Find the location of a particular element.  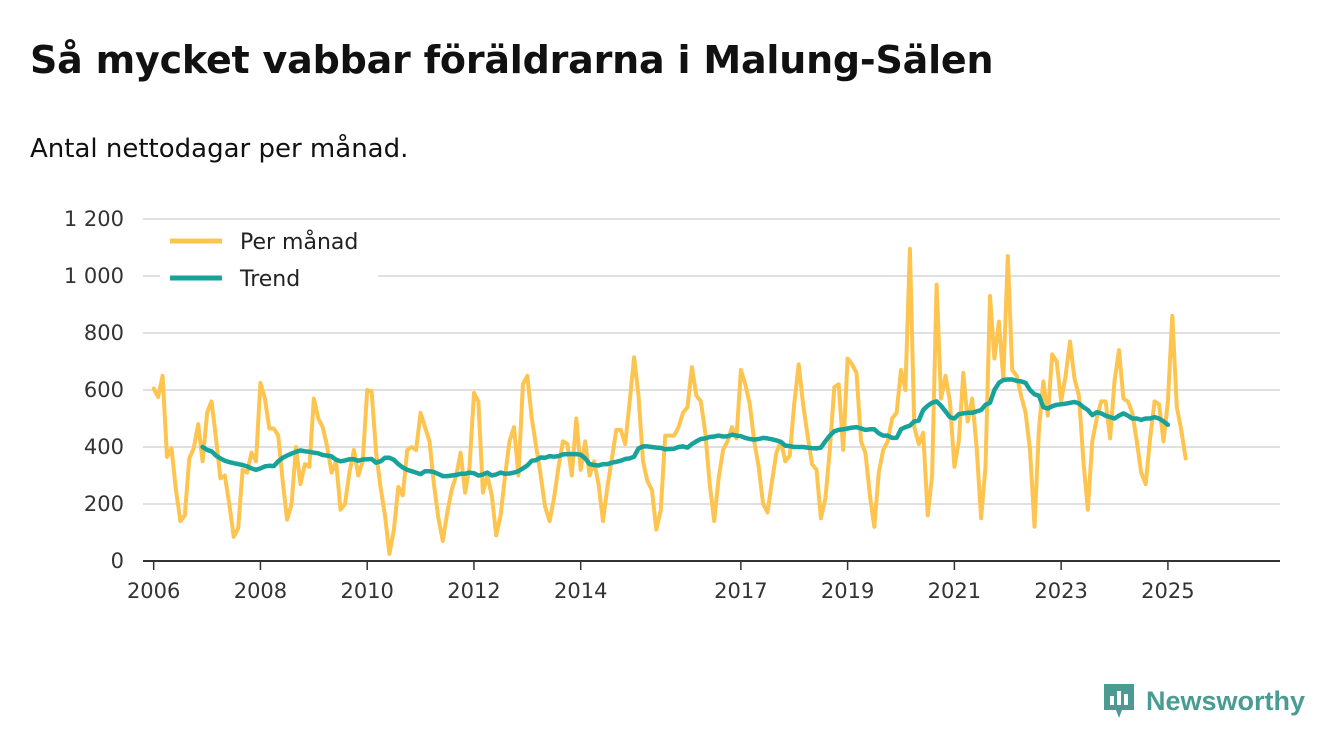

brand-logo: Newsworthy is located at coordinates (1203, 701).